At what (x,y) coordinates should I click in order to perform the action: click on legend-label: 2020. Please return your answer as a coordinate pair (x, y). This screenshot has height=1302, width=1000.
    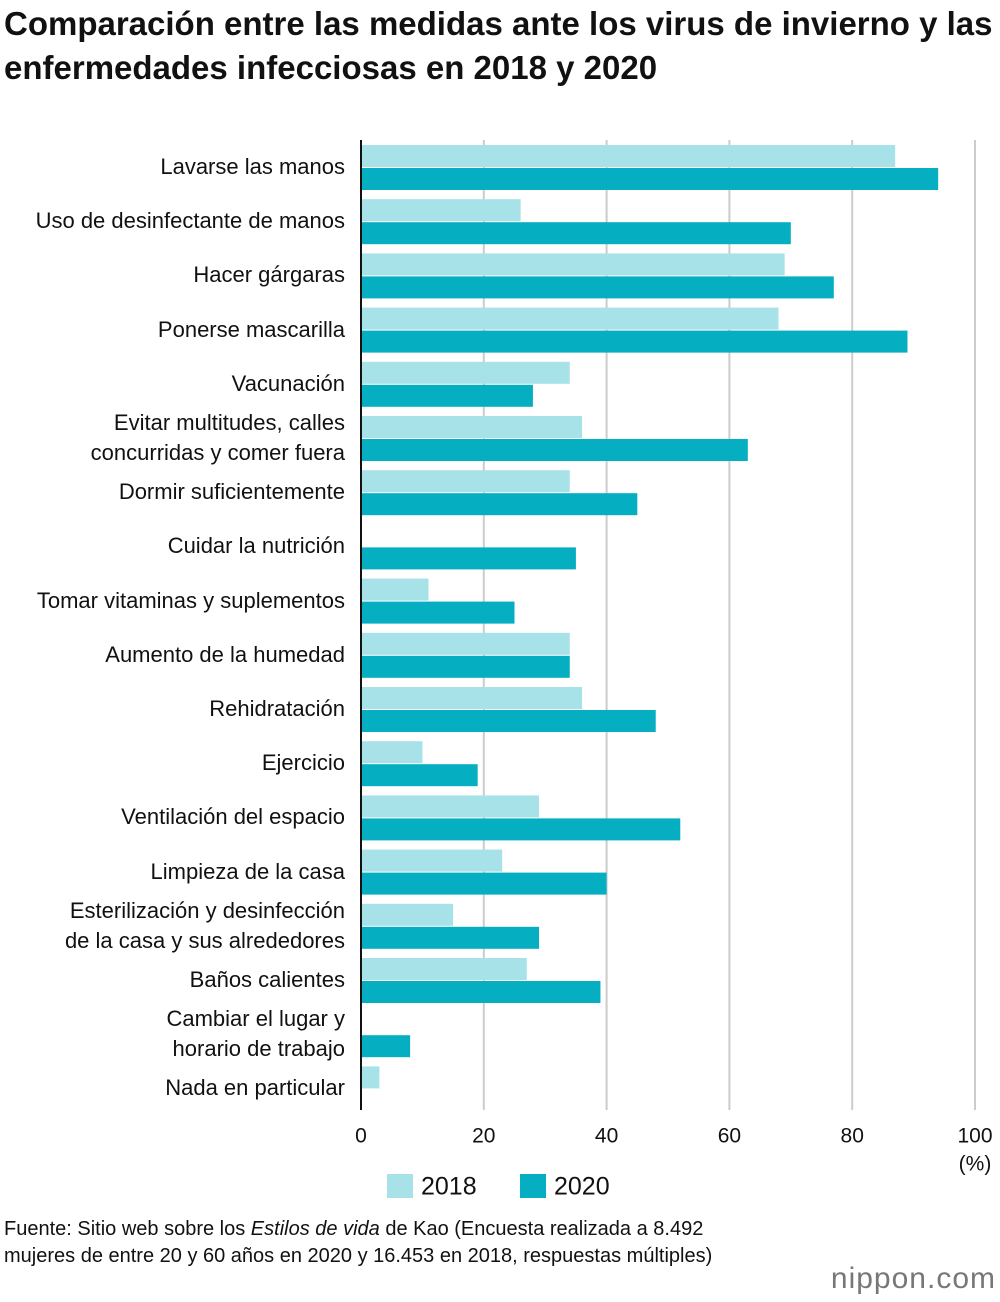
    Looking at the image, I should click on (582, 1187).